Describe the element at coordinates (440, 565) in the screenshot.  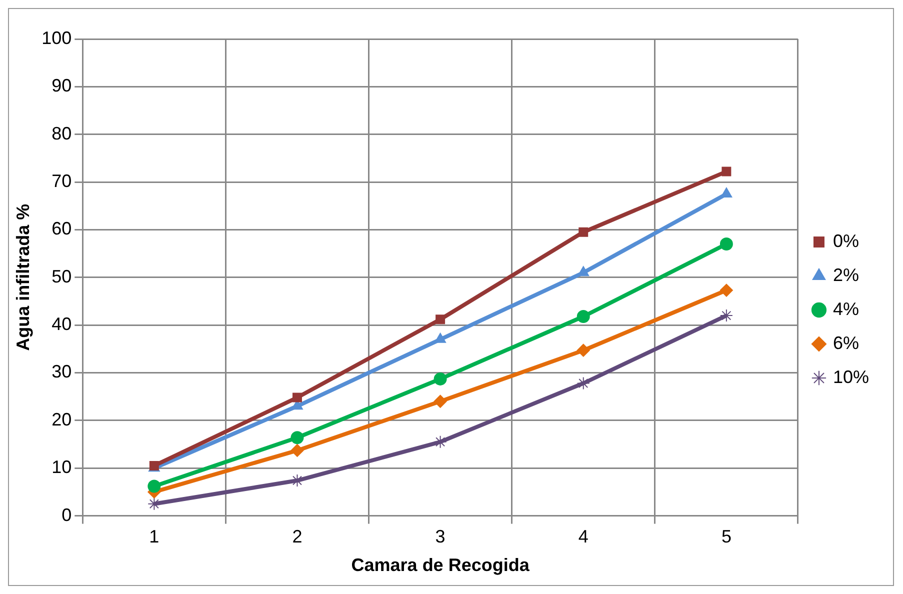
I see `x-axis-title: Camara de Recogida` at that location.